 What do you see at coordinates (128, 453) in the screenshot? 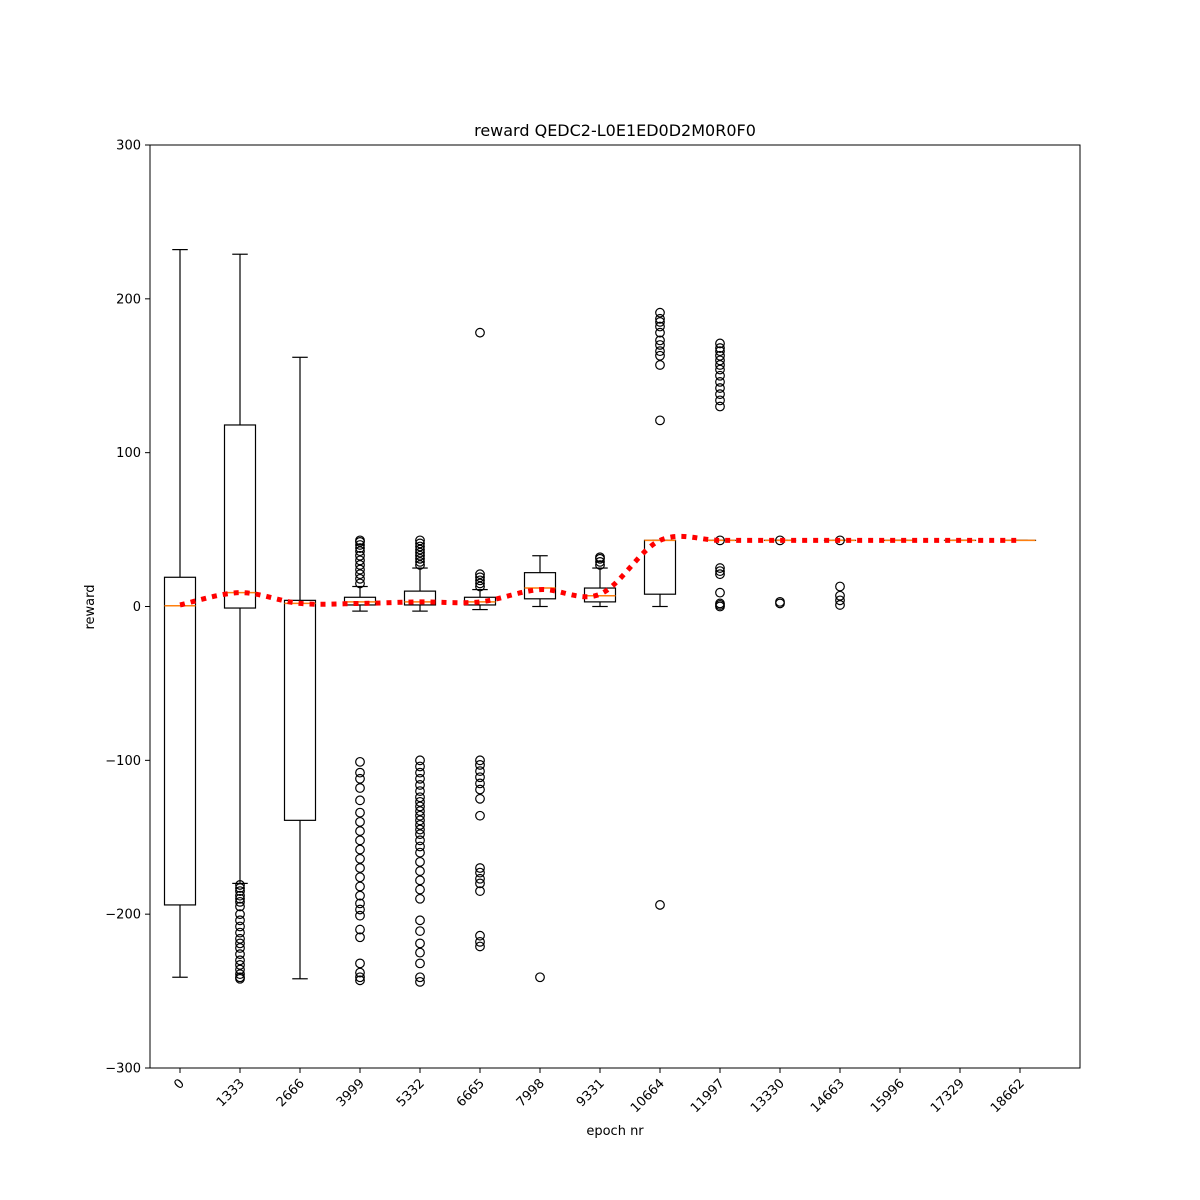
I see `y-tick-label: 100` at bounding box center [128, 453].